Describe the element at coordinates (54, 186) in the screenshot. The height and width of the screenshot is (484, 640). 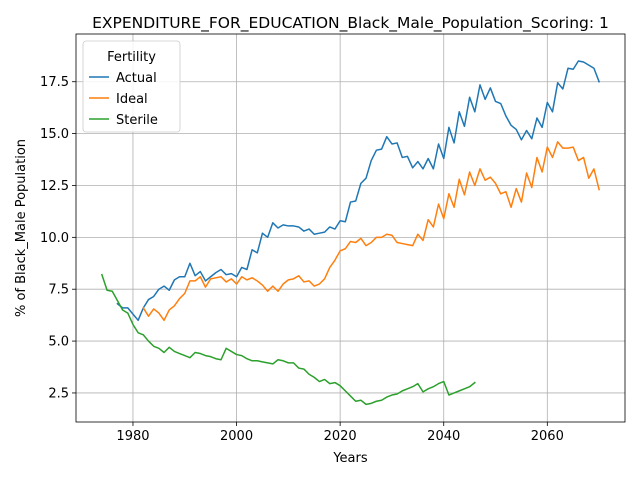
I see `y-tick-label: 12.5` at that location.